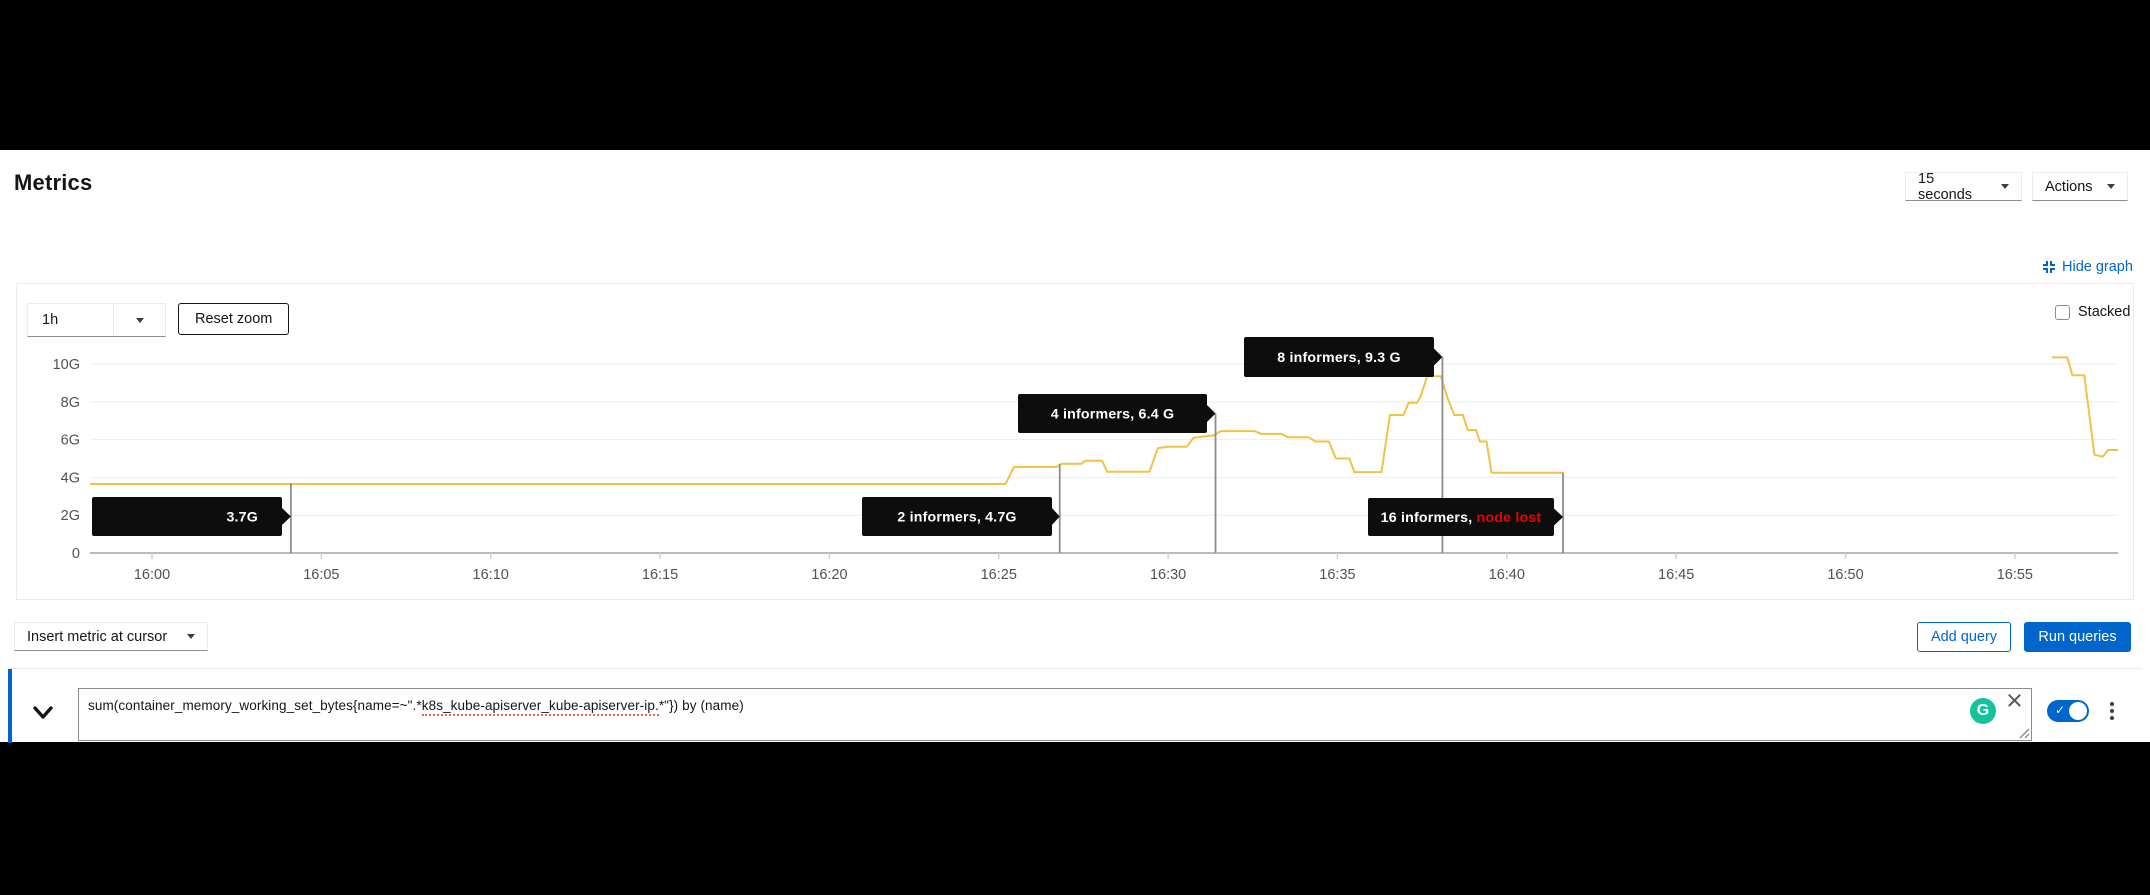 This screenshot has height=895, width=2150. I want to click on stacked-checkbox, so click(2062, 312).